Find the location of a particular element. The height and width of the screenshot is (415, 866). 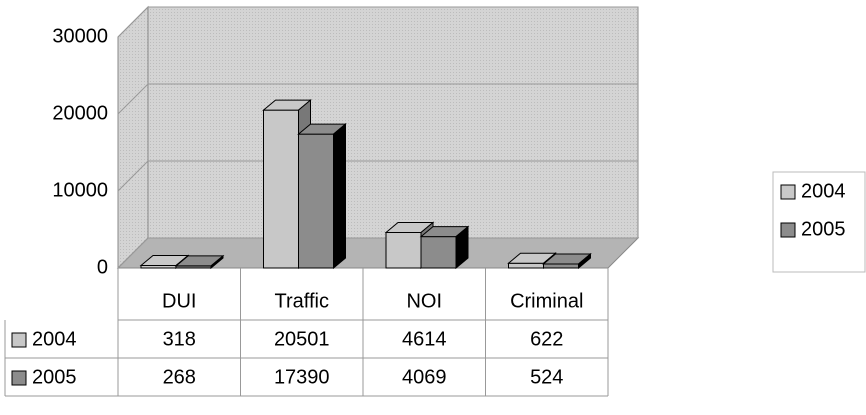

y-tick-label: 10000 is located at coordinates (80, 190).